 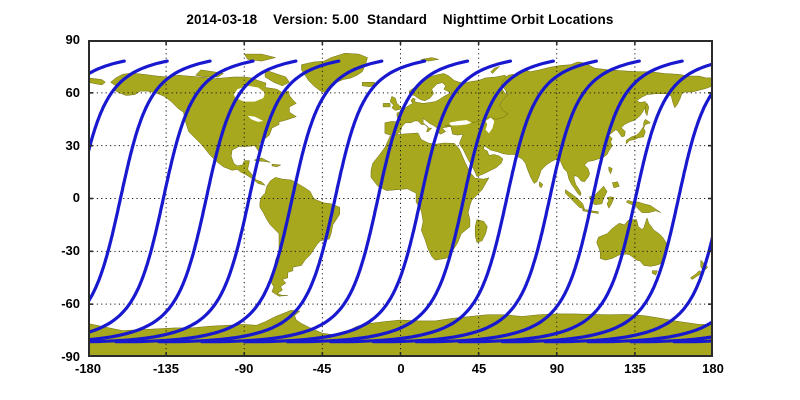 I want to click on x-tick-label: 135, so click(x=635, y=368).